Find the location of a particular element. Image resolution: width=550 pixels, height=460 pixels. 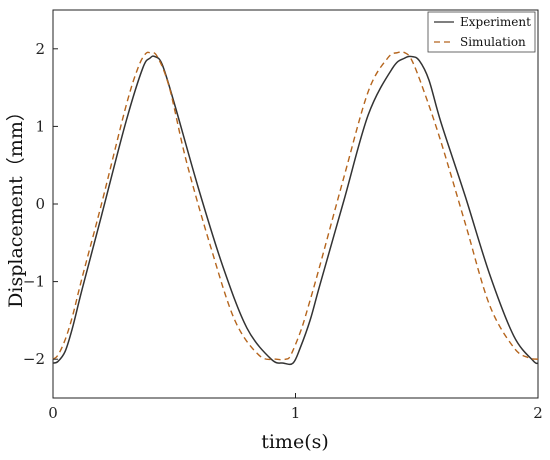

y-tick-label: 1 is located at coordinates (40, 126).